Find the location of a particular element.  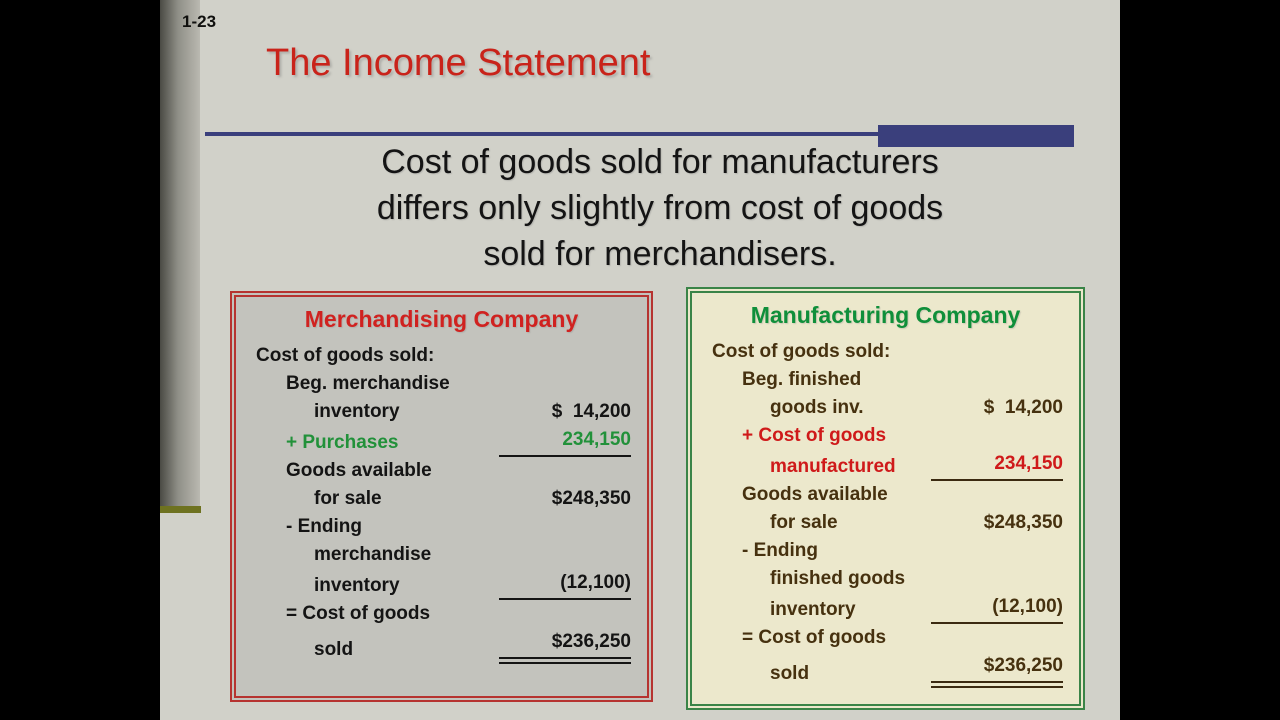

statement-row-label: manufactured is located at coordinates (833, 466).